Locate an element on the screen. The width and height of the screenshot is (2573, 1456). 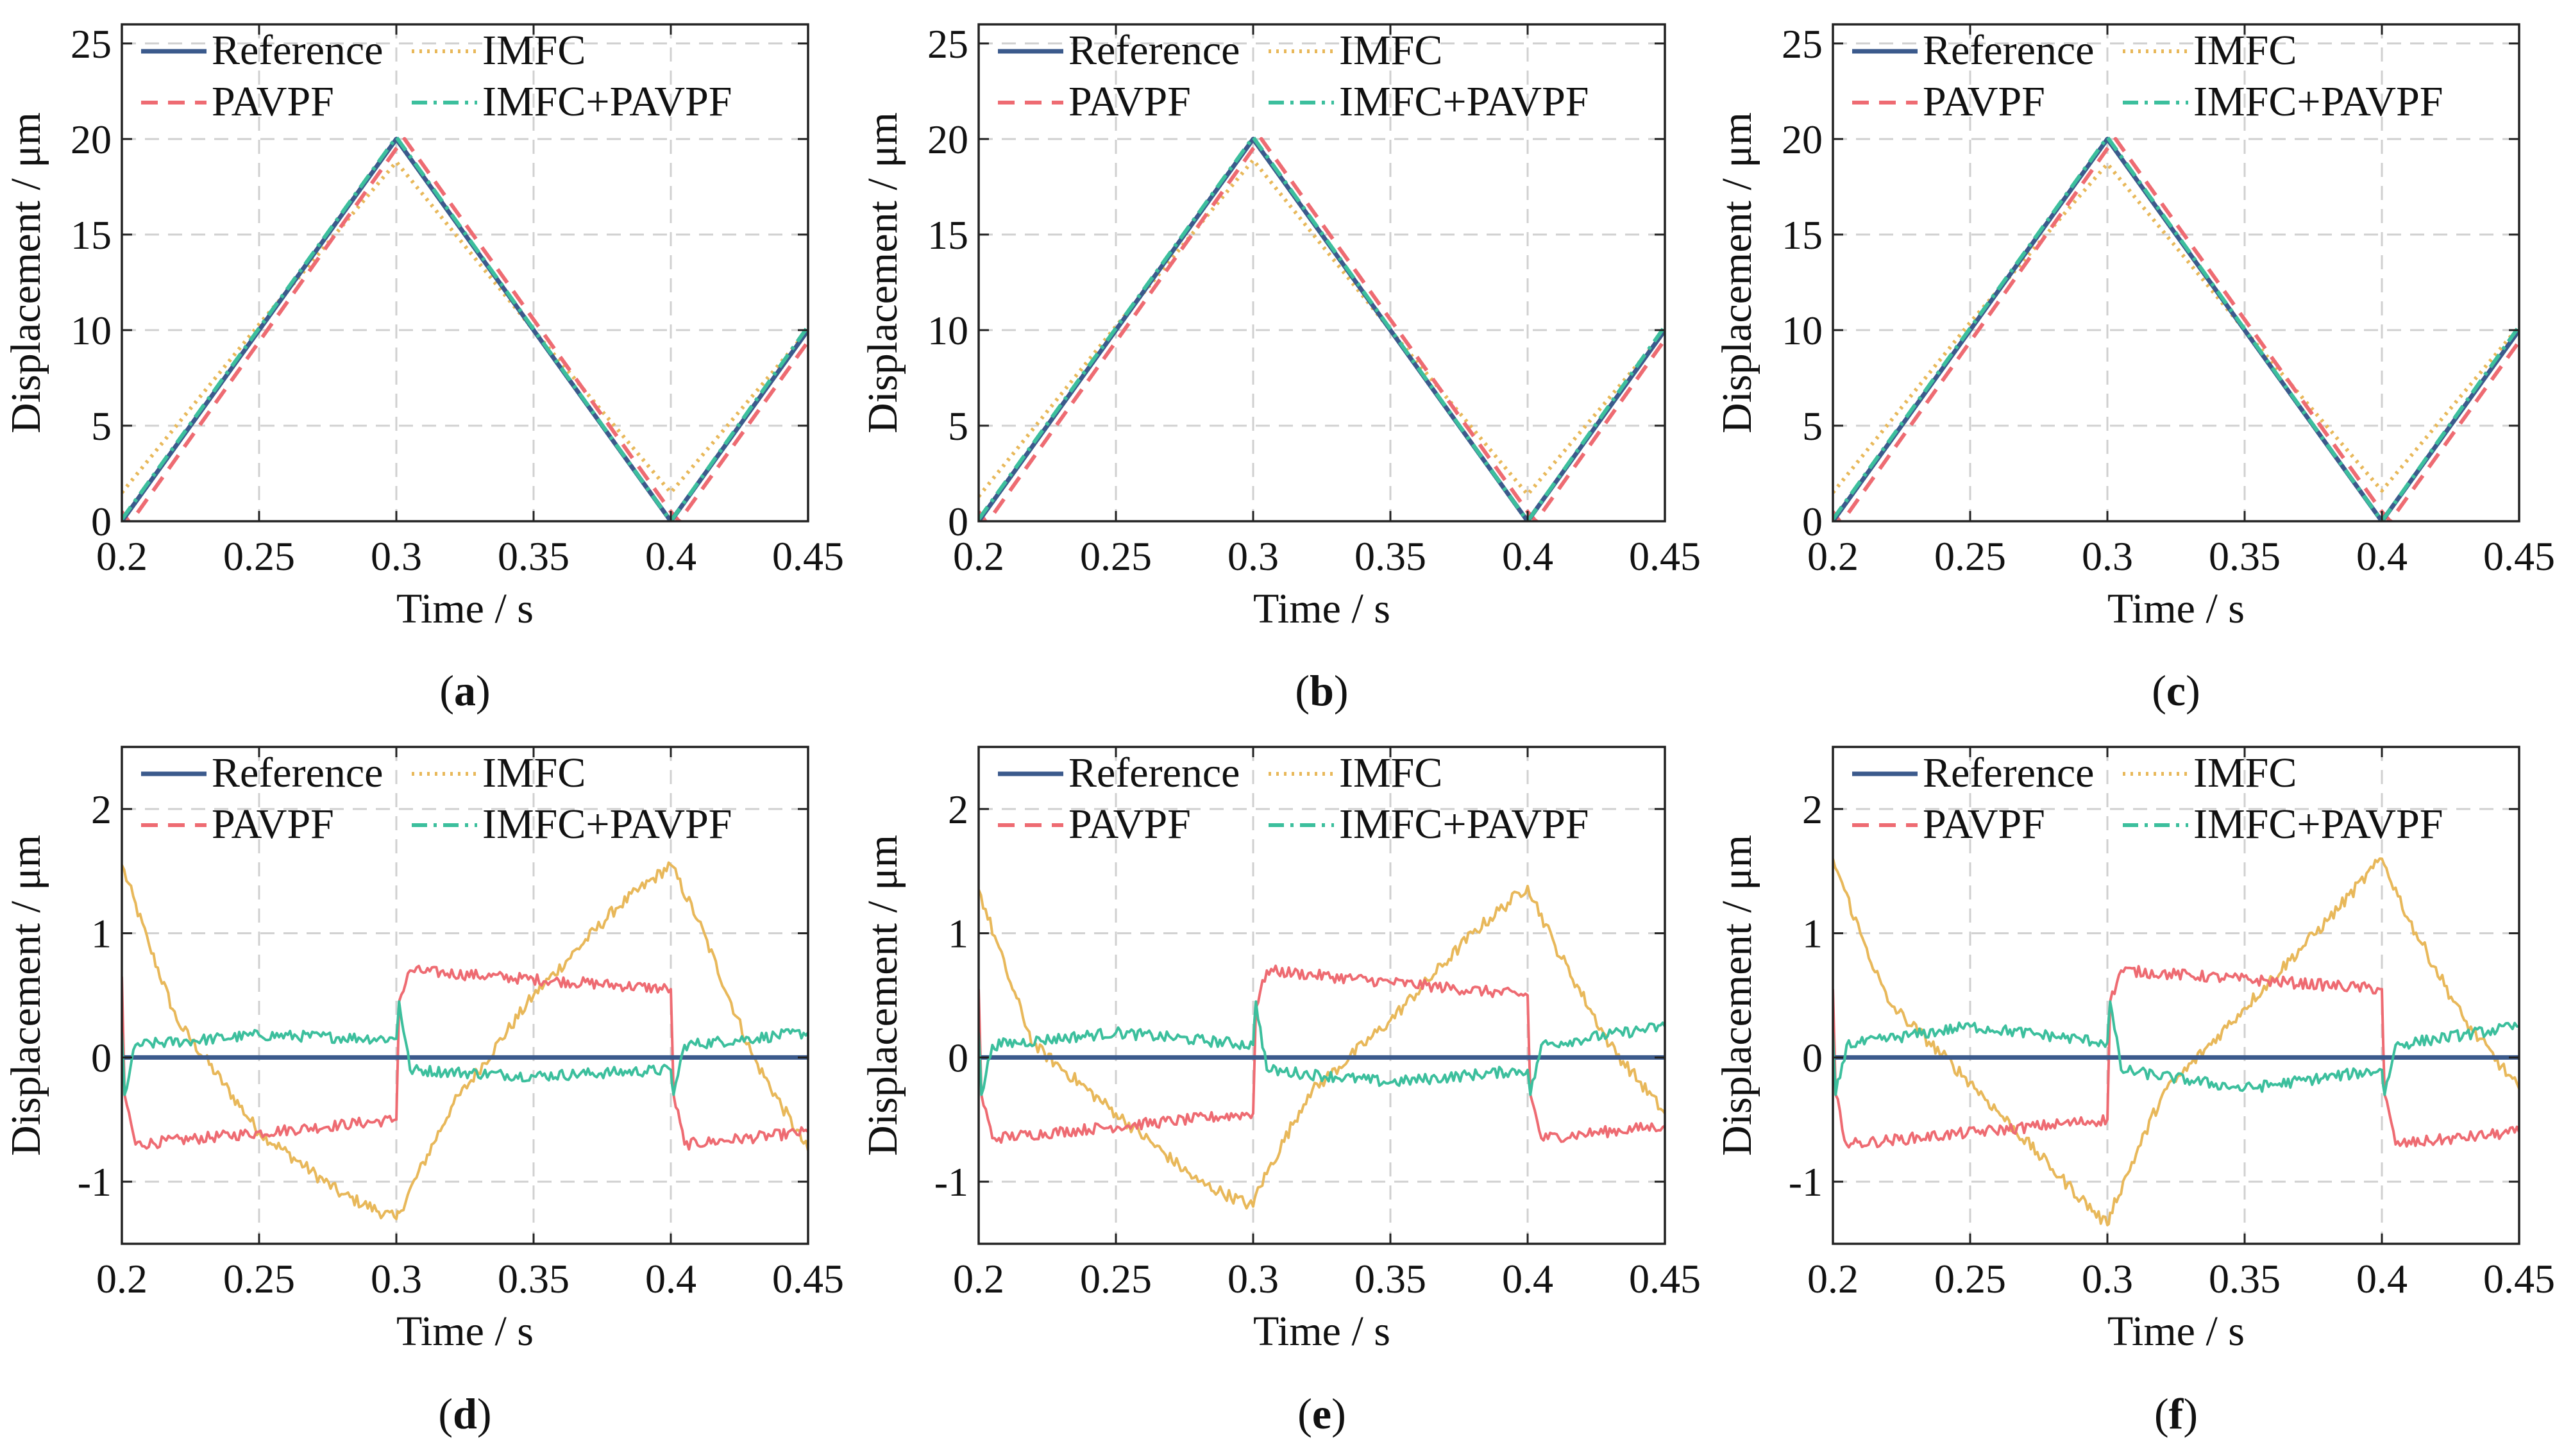
chart-b-xtick-label: 0.35 is located at coordinates (1390, 556).